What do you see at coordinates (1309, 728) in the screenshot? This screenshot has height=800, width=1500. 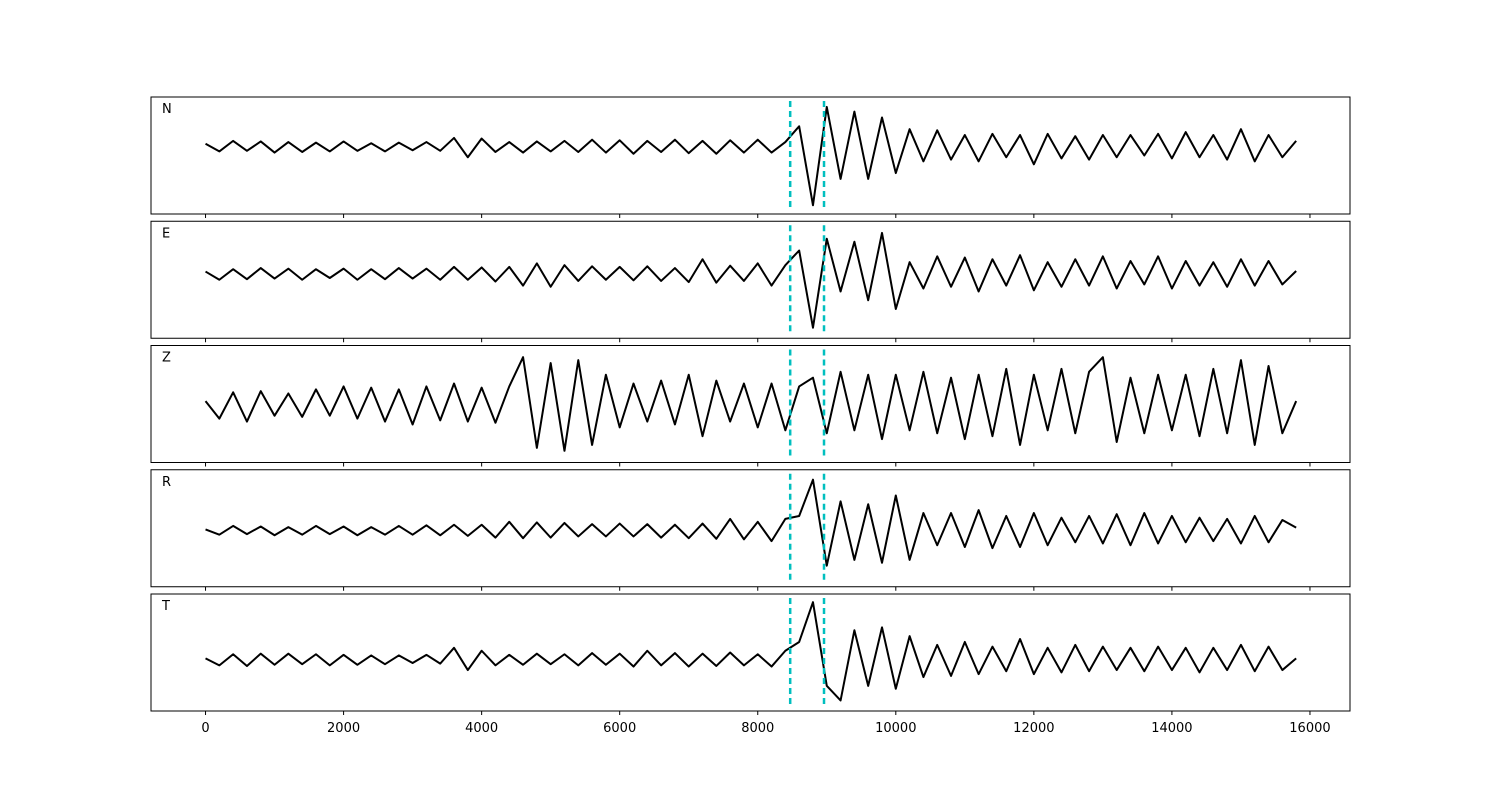 I see `x-tick-label: 16000` at bounding box center [1309, 728].